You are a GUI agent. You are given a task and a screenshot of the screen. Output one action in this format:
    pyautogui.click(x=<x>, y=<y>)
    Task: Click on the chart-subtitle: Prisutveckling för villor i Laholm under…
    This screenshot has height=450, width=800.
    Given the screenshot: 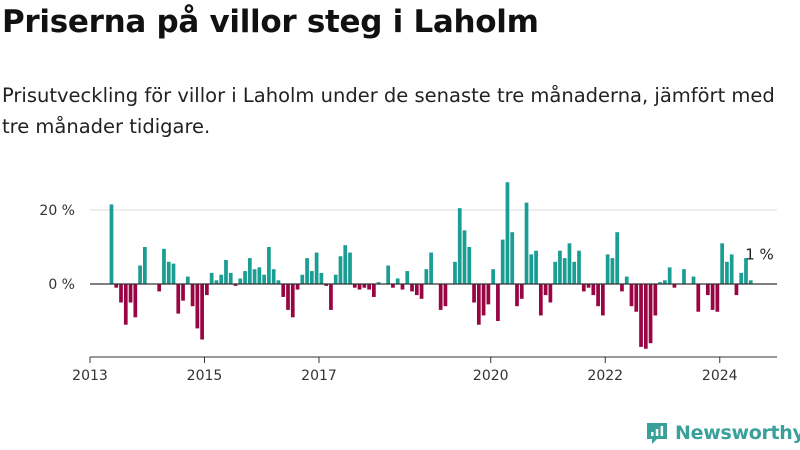 What is the action you would take?
    pyautogui.click(x=388, y=111)
    